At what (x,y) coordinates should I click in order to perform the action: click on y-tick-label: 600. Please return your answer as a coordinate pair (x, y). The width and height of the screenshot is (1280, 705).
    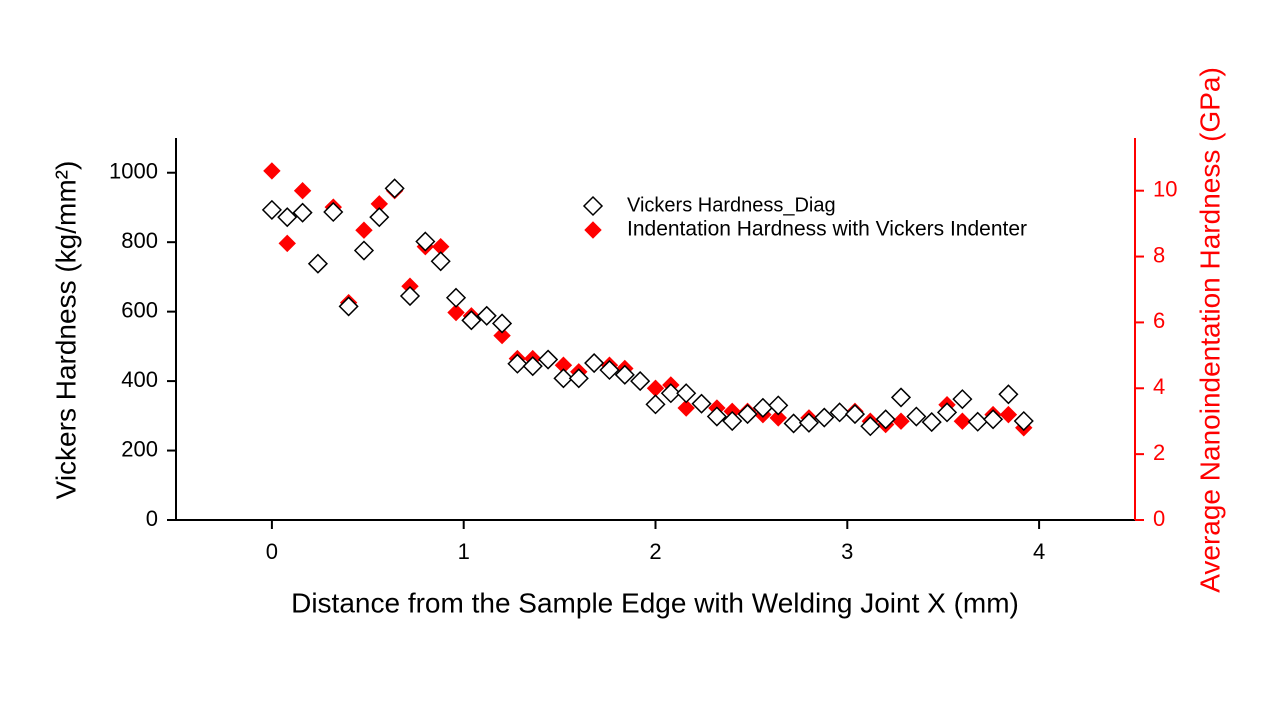
    Looking at the image, I should click on (139, 309).